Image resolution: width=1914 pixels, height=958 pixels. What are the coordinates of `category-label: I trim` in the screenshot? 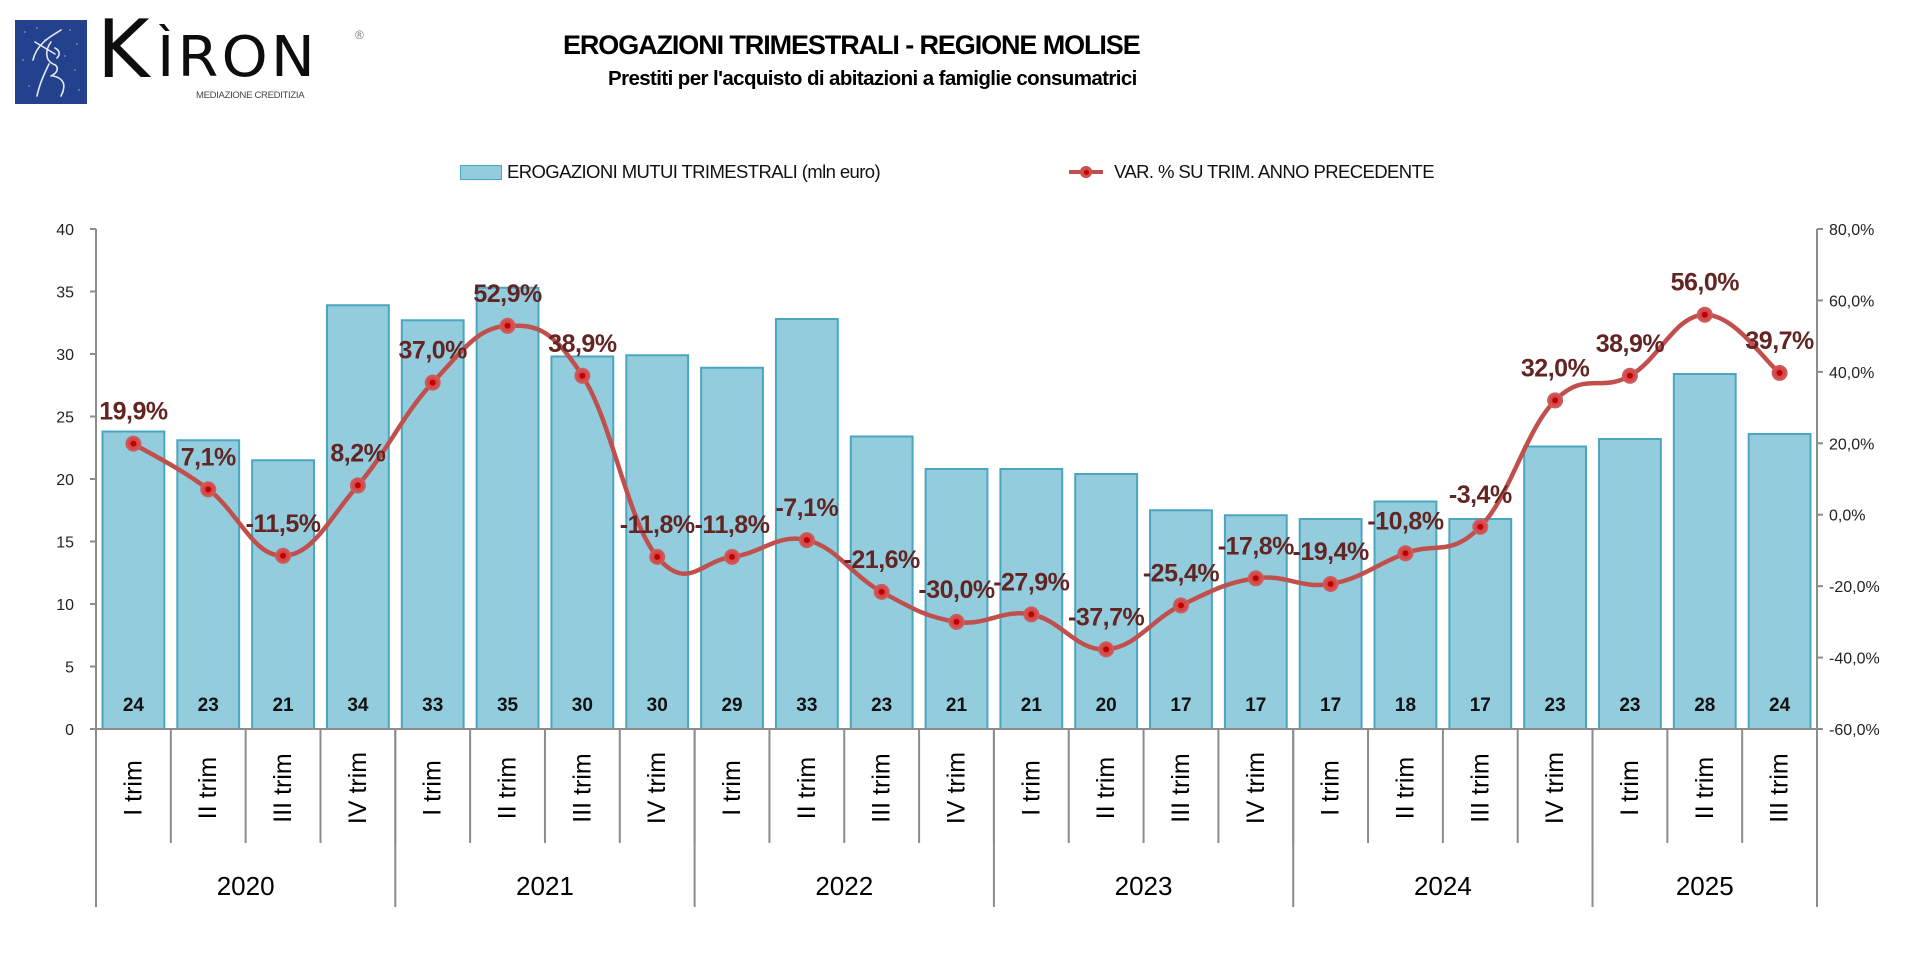 It's located at (433, 788).